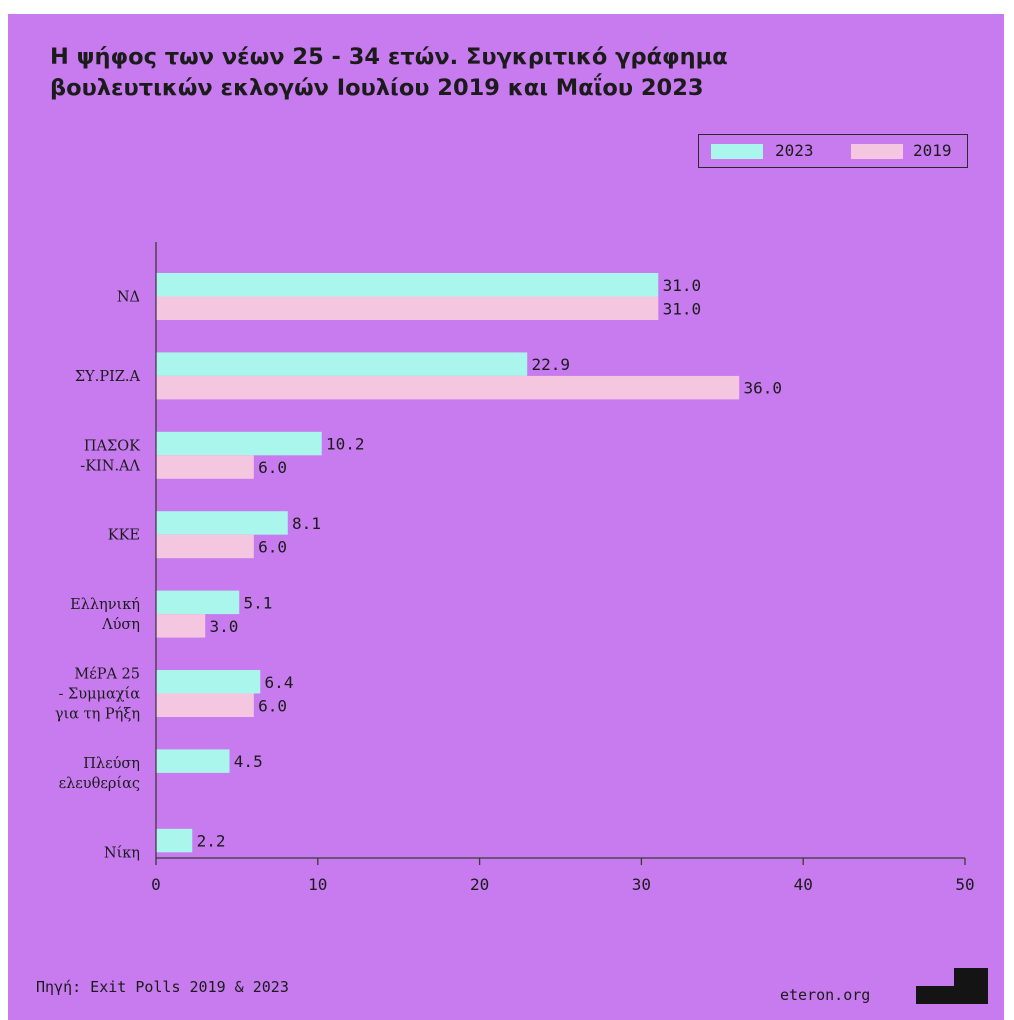 The image size is (1014, 1020). What do you see at coordinates (258, 602) in the screenshot?
I see `value-label-2023-4: 5.1` at bounding box center [258, 602].